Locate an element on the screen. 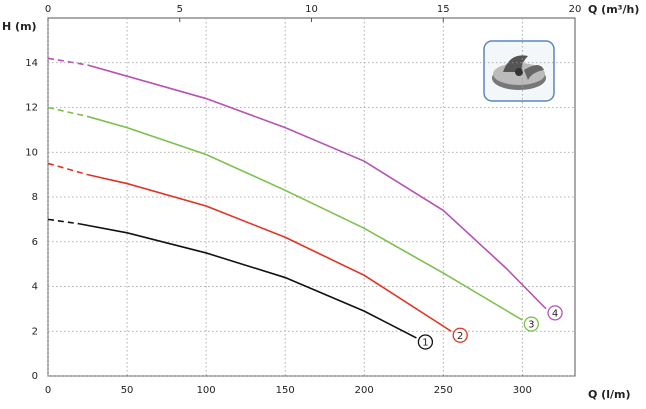 This screenshot has width=646, height=409. x2-tick-label: 5 is located at coordinates (180, 9).